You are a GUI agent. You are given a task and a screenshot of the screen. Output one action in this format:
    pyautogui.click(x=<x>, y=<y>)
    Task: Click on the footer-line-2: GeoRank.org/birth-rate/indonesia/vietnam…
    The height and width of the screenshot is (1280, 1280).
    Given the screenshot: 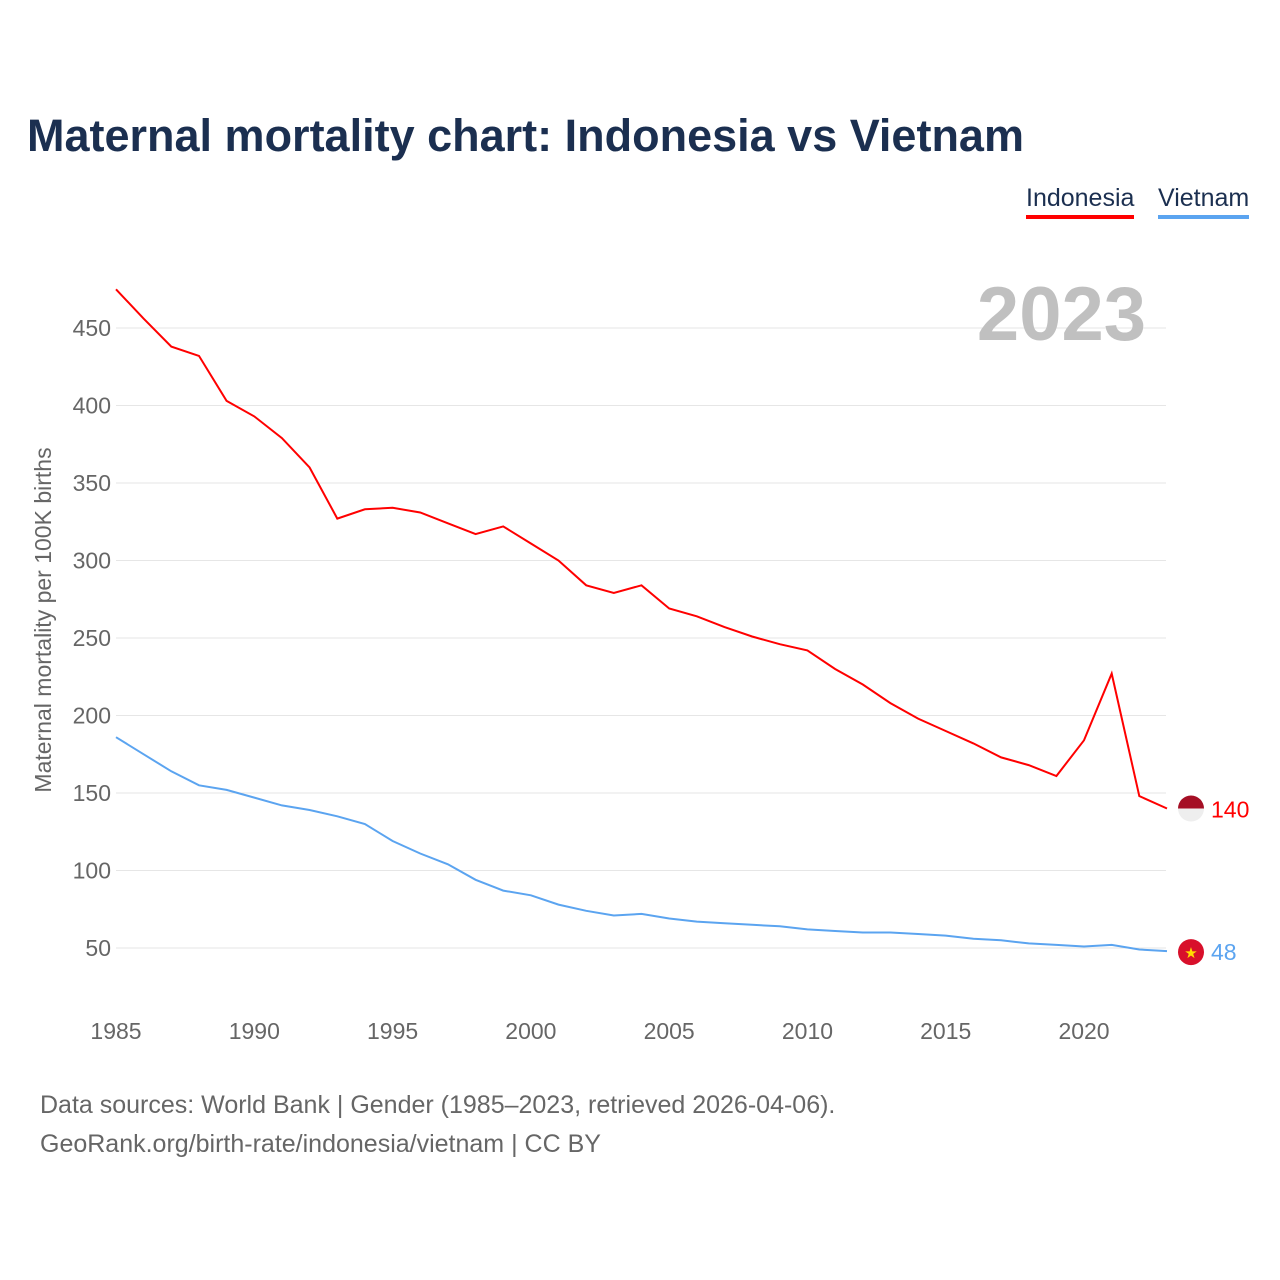 What is the action you would take?
    pyautogui.click(x=320, y=1144)
    